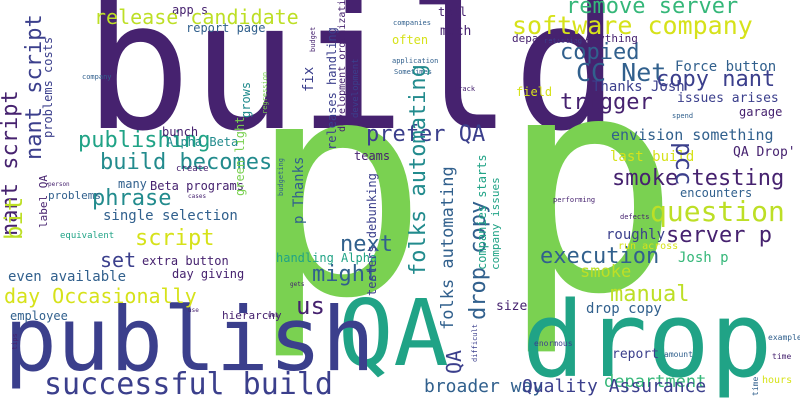 The image size is (800, 400). Describe the element at coordinates (67, 277) in the screenshot. I see `word-even-available: even available` at that location.